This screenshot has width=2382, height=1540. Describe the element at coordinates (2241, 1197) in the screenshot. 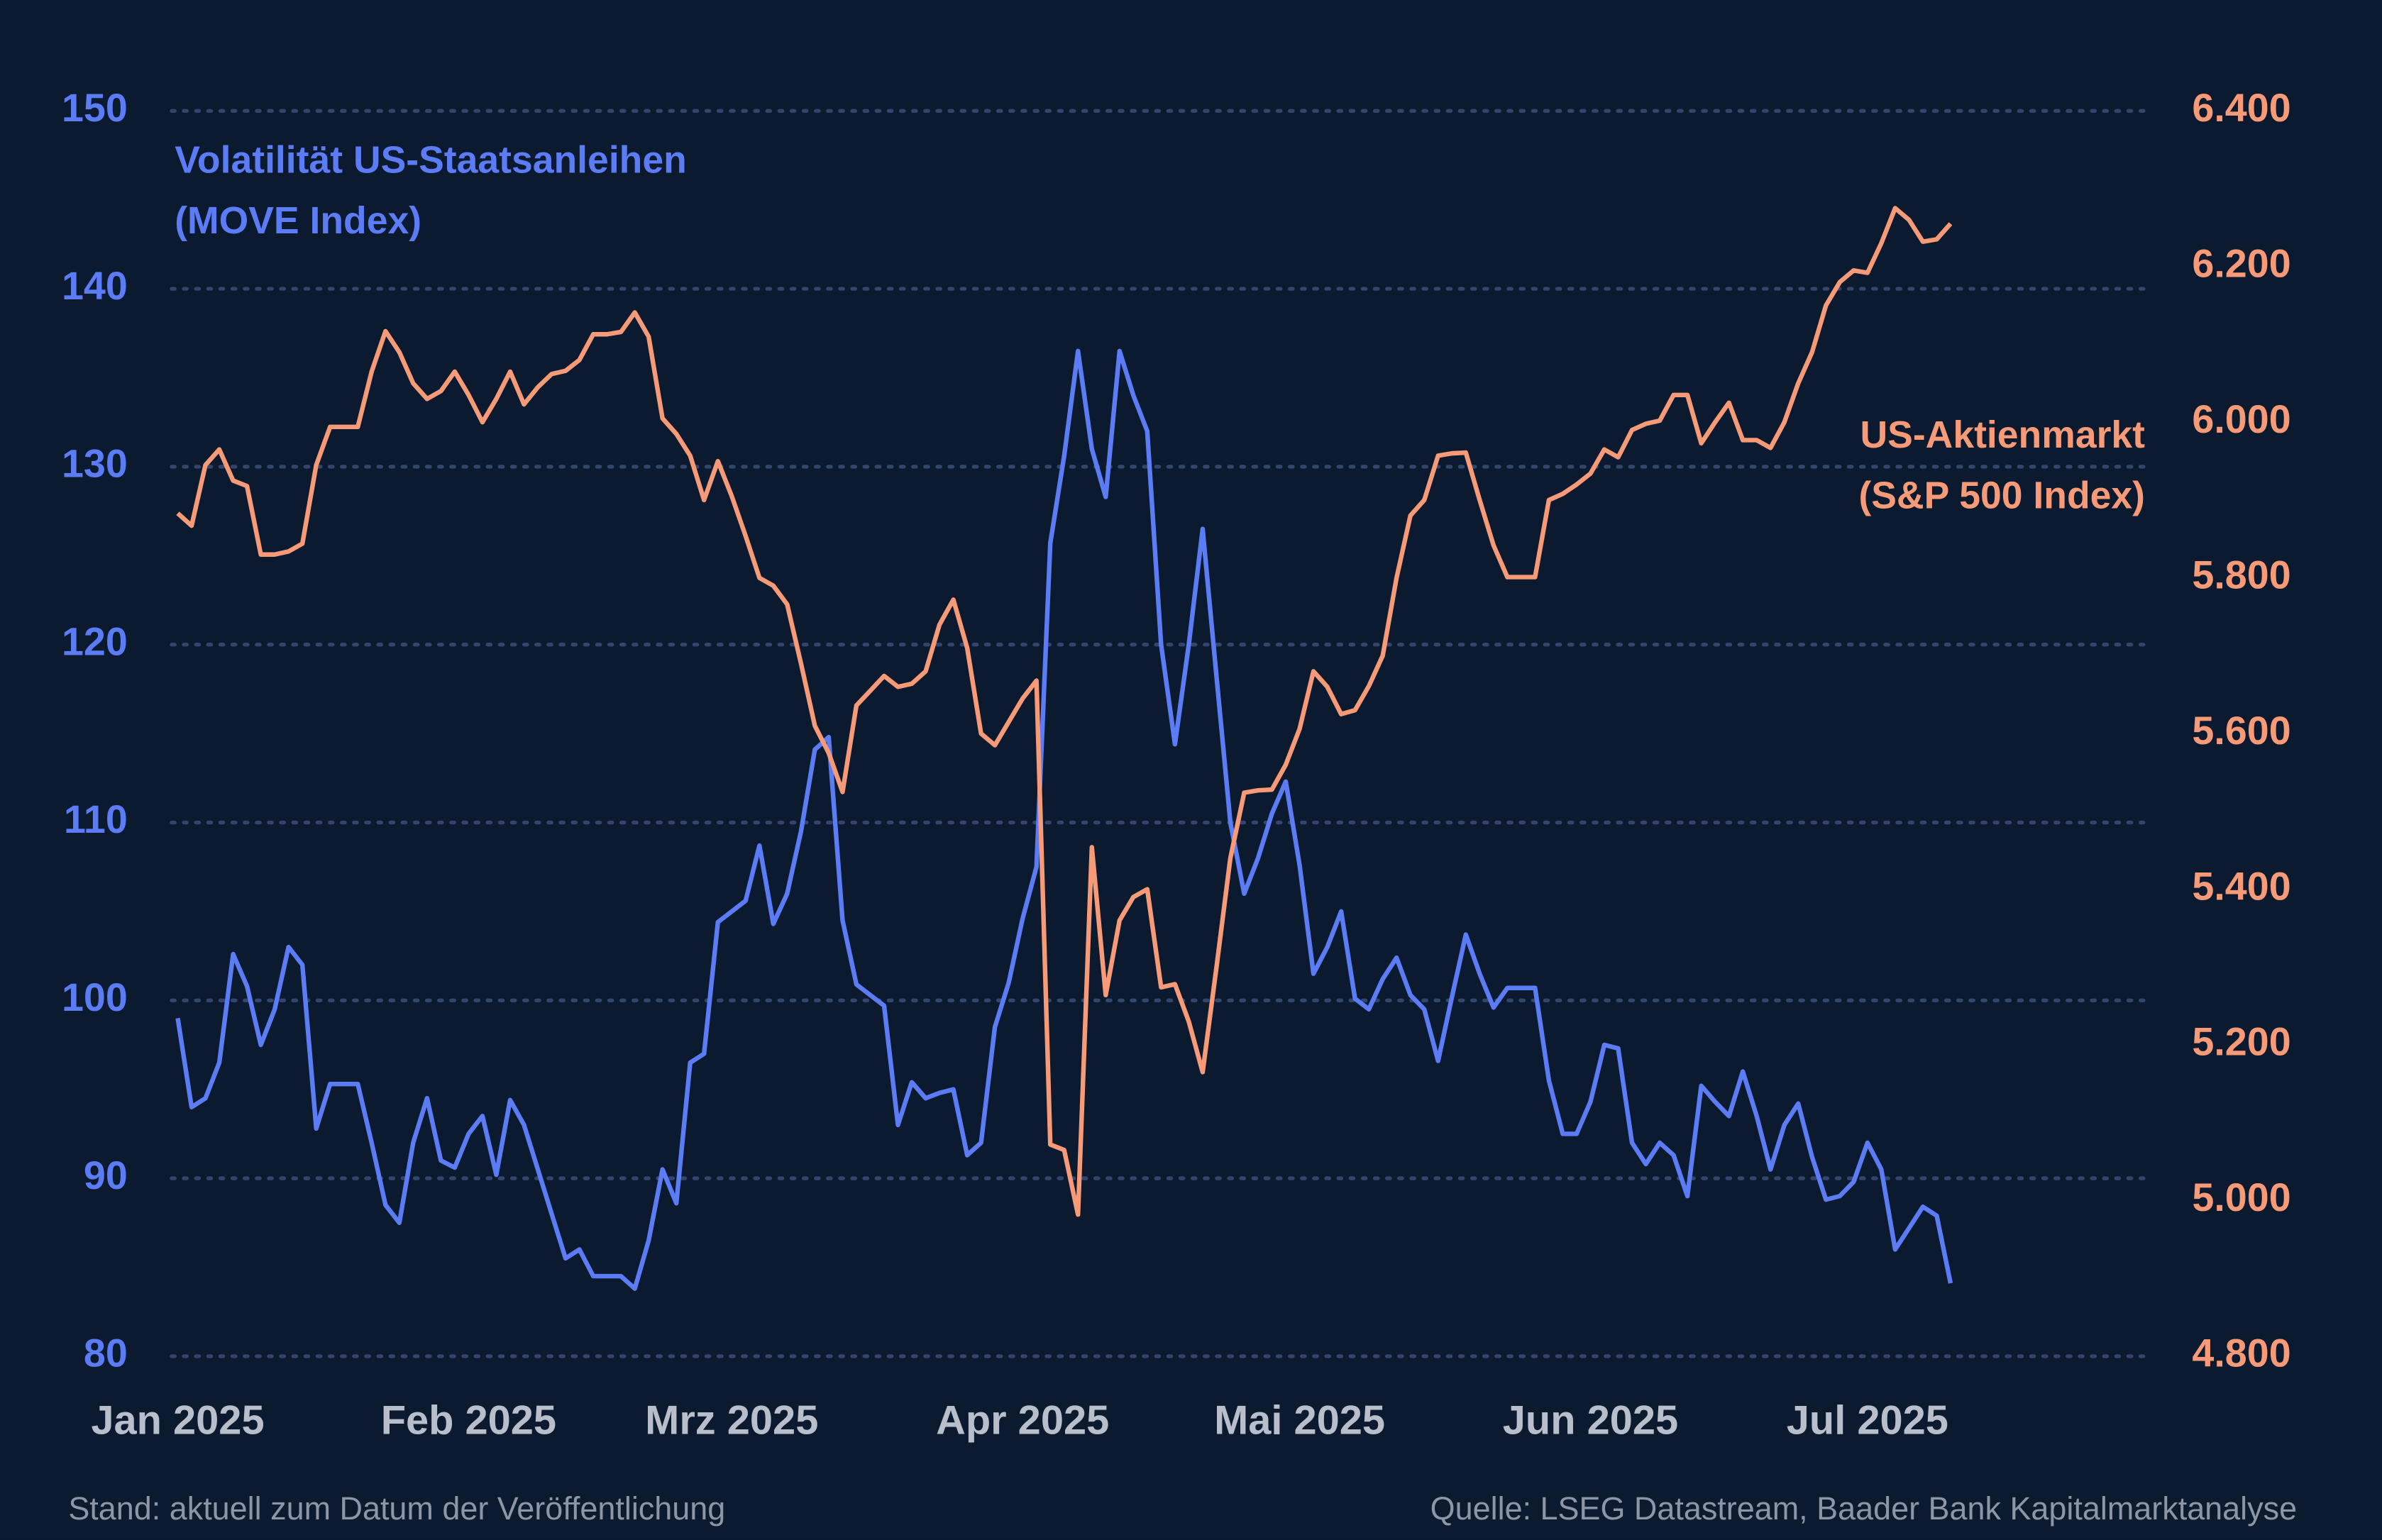

I see `y2-tick-label: 5.000` at that location.